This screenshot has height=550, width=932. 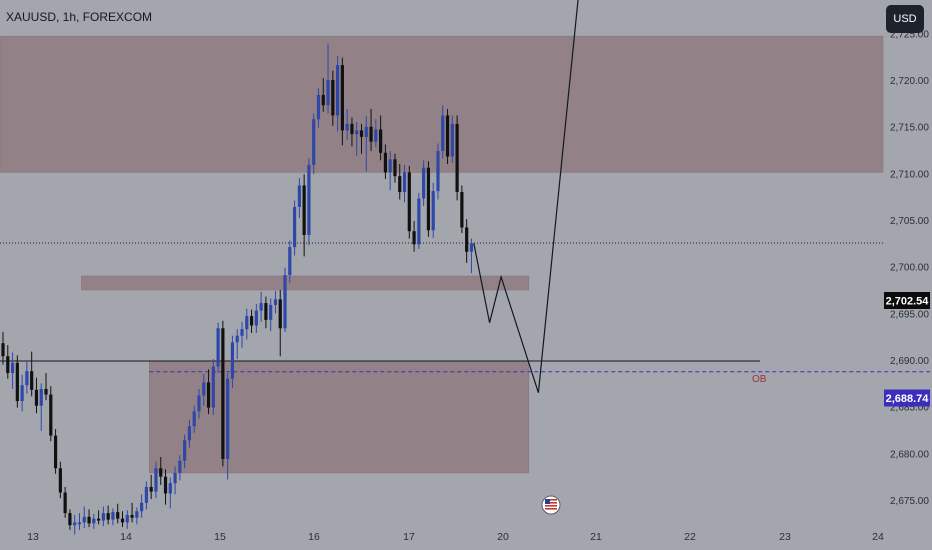 I want to click on ob-price-tag: 2,688.74, so click(x=907, y=398).